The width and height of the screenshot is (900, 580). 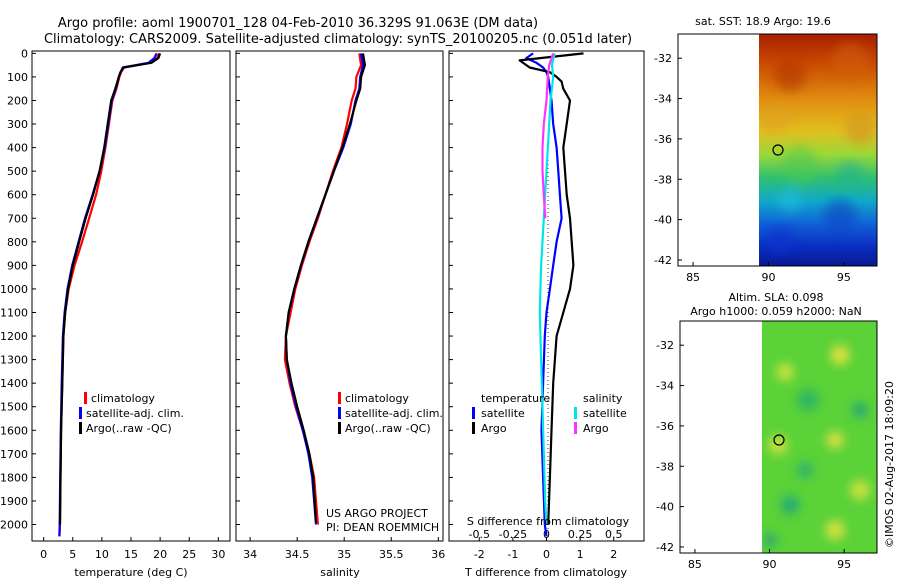 I want to click on temp-x-axis: 0 5 10 15 20 25 30, so click(x=132, y=549).